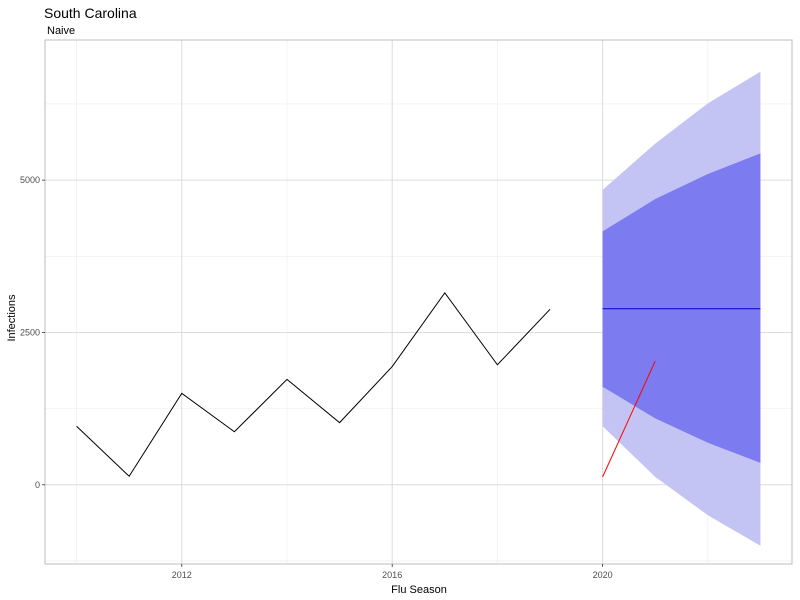 The width and height of the screenshot is (800, 600). I want to click on chart-title: South Carolina, so click(90, 13).